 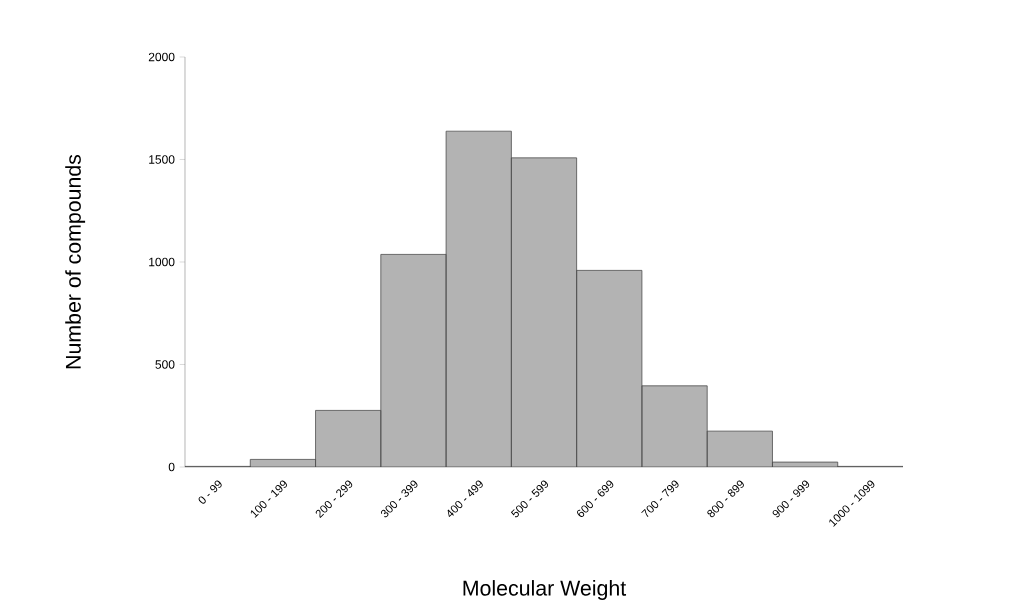 What do you see at coordinates (210, 492) in the screenshot?
I see `x-tick-label: 0 - 99` at bounding box center [210, 492].